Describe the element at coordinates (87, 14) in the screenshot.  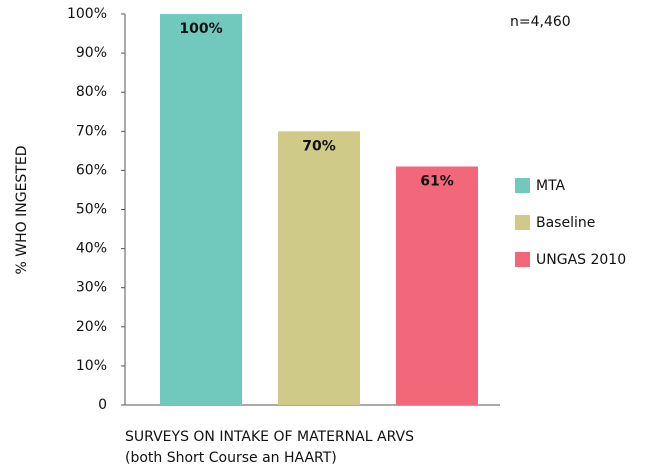
I see `y-tick-label: 100%` at that location.